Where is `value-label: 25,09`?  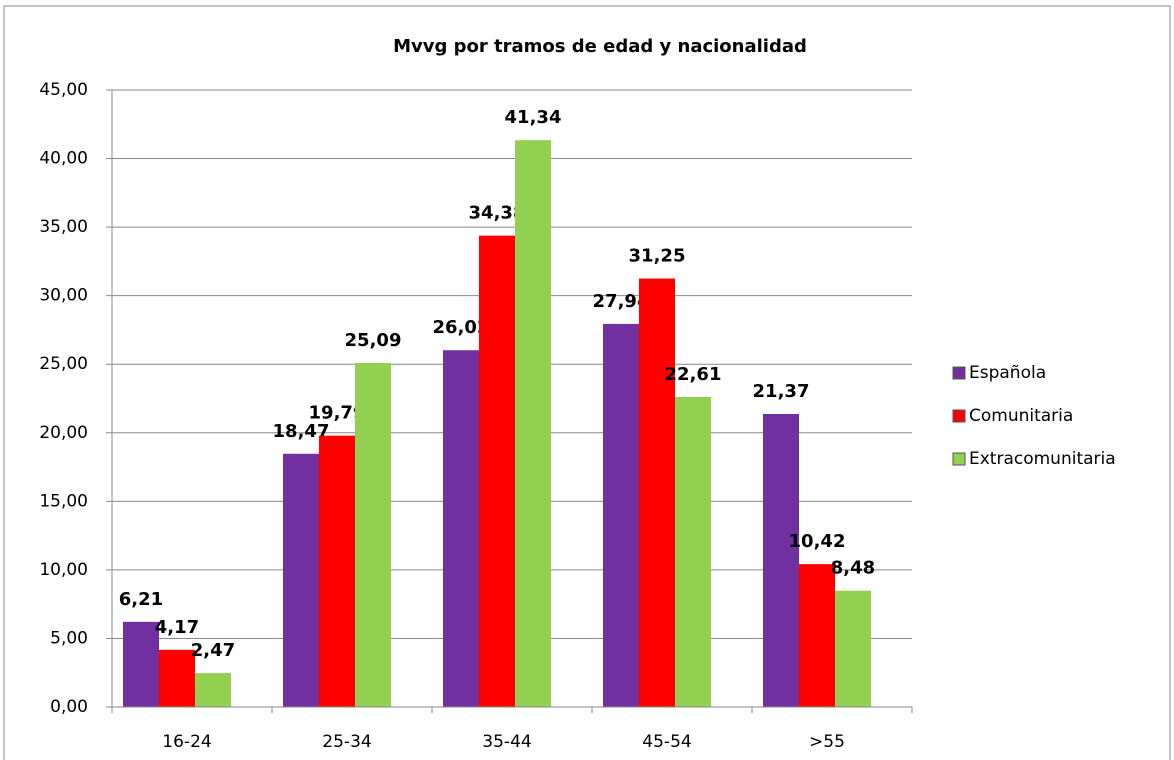 value-label: 25,09 is located at coordinates (373, 340).